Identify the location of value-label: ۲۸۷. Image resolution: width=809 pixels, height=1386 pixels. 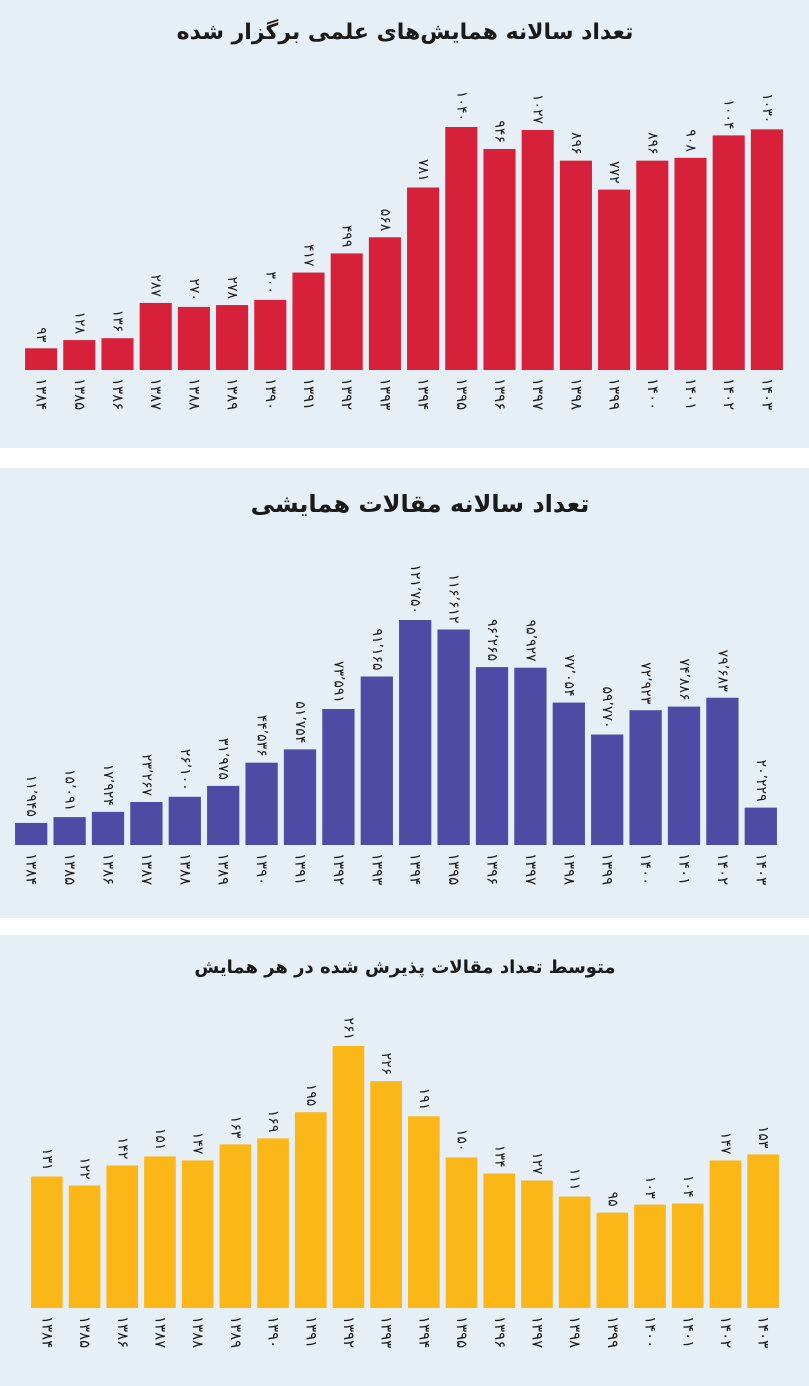
(156, 285).